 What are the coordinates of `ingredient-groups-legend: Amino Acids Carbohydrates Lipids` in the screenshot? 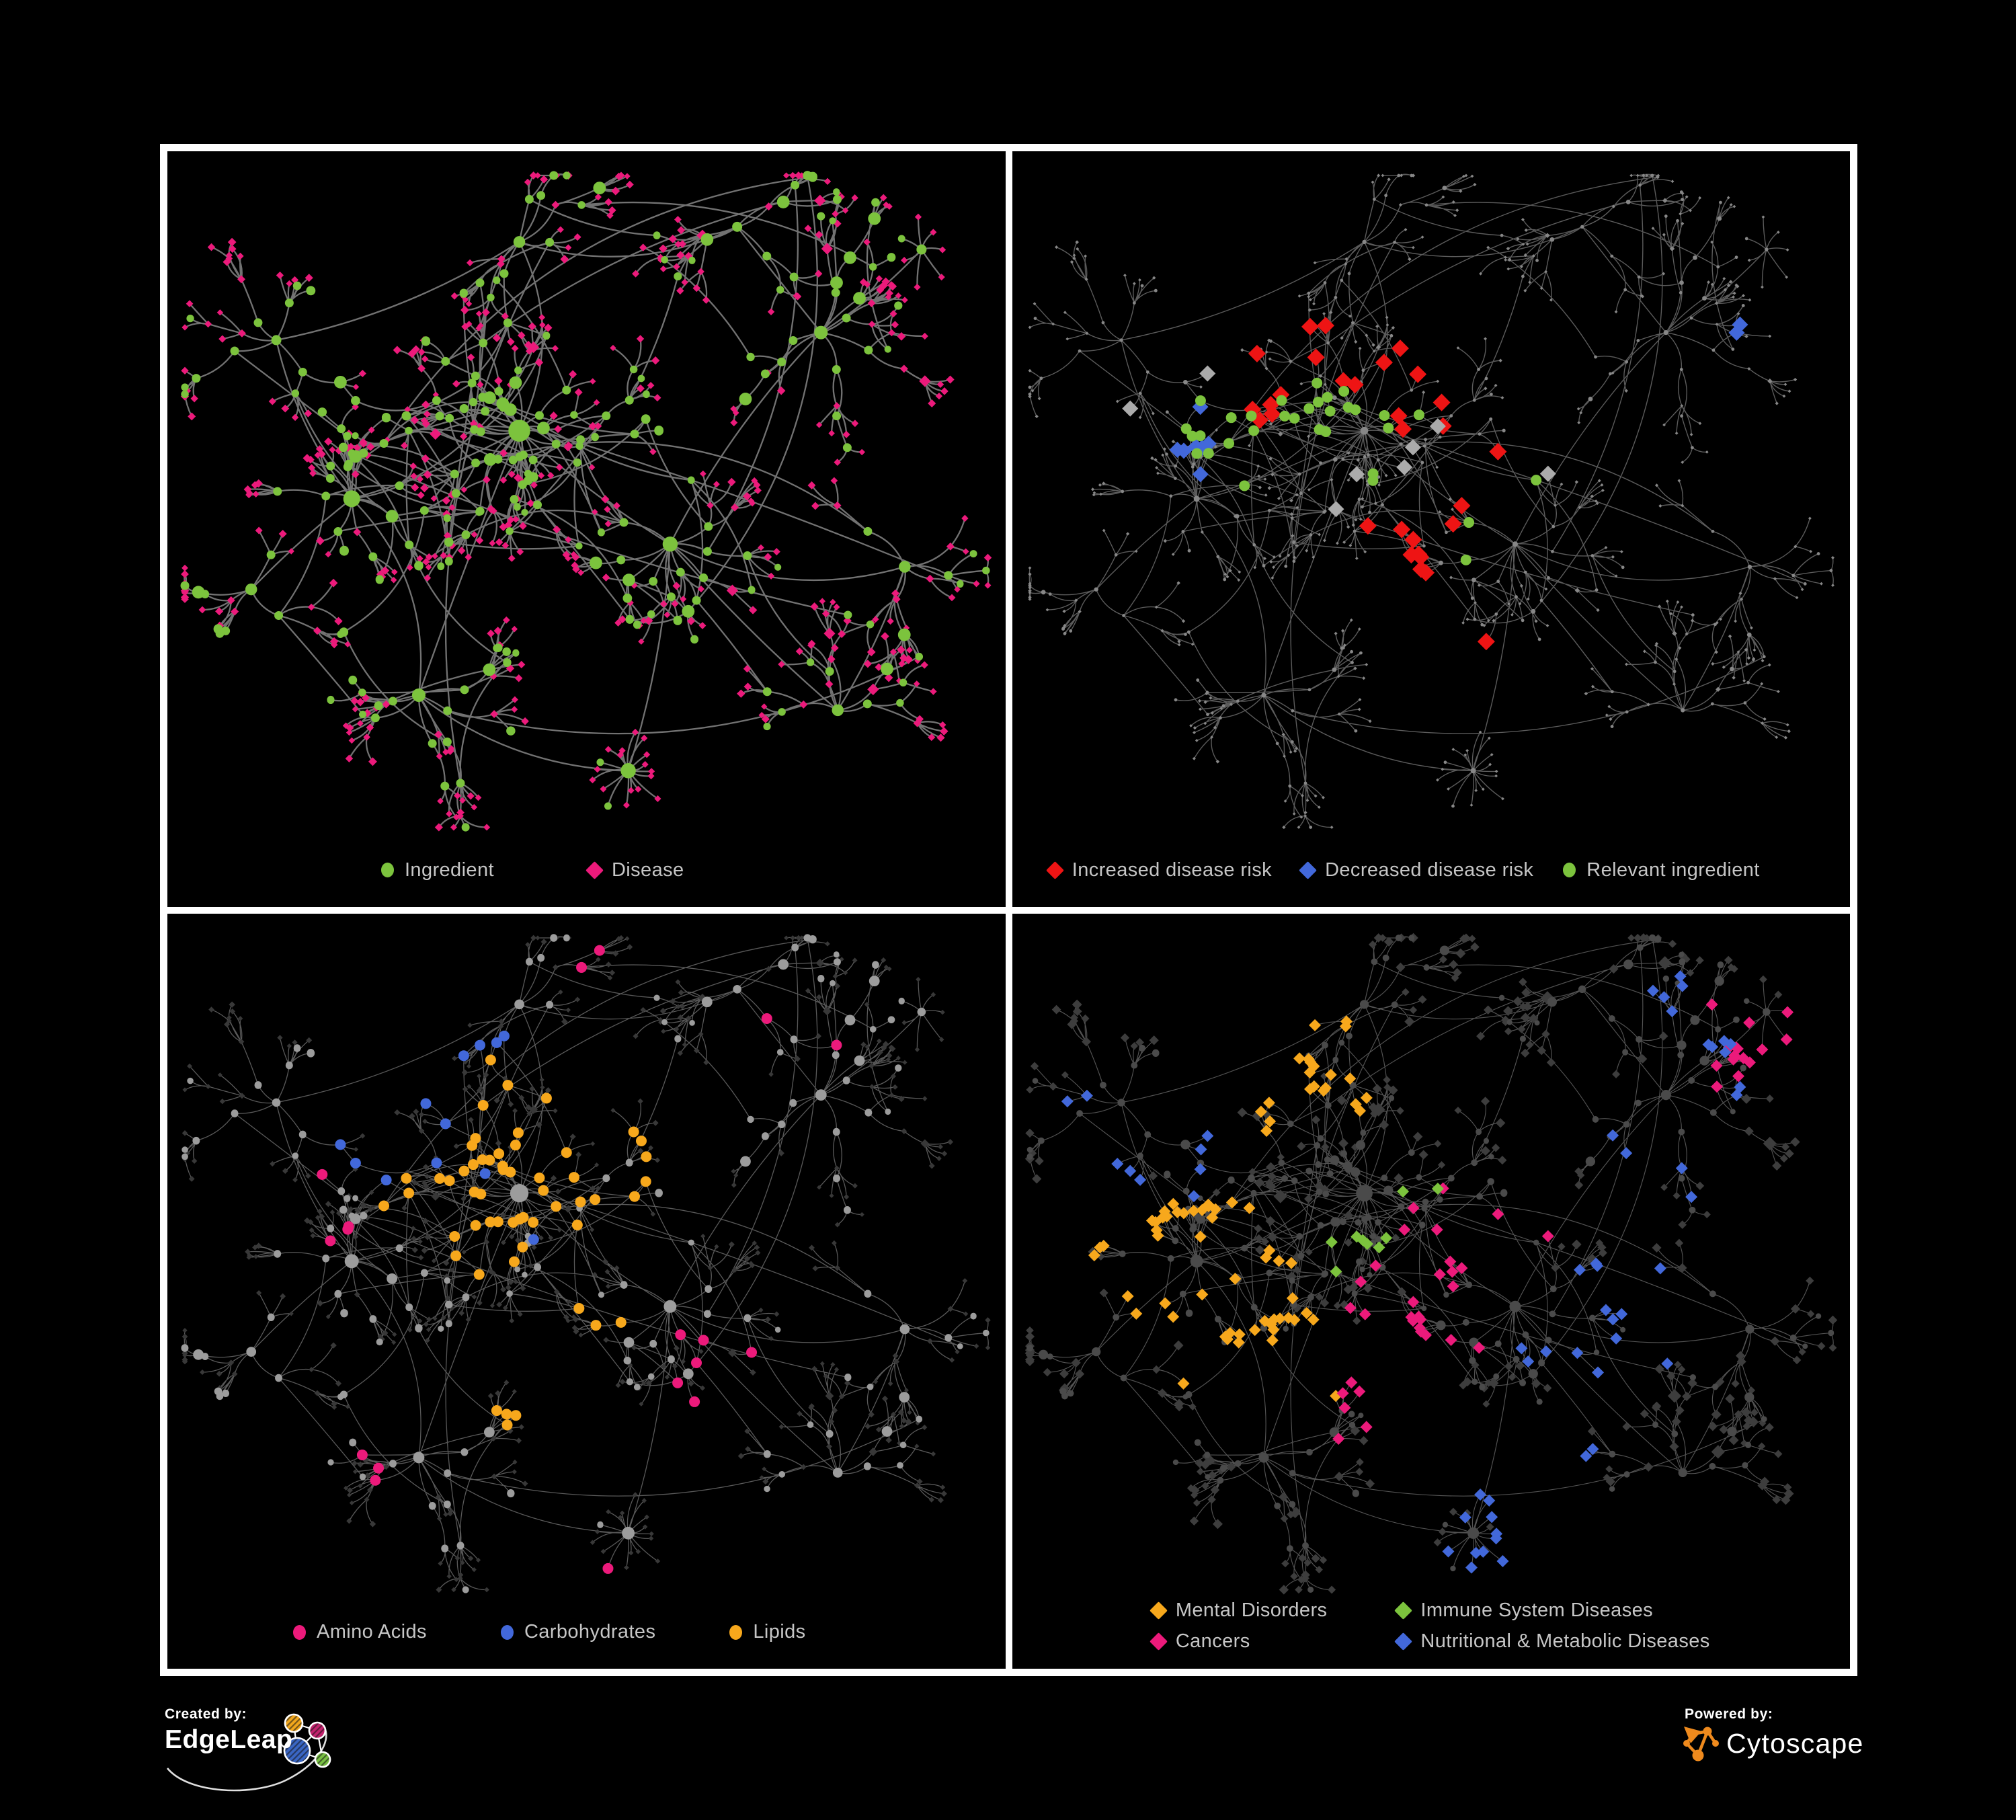 It's located at (568, 1632).